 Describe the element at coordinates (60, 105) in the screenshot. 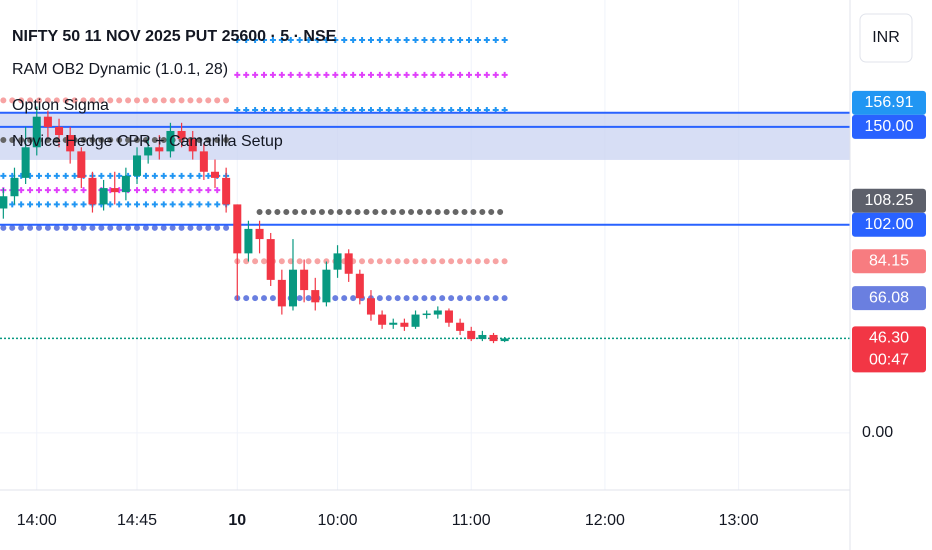

I see `indicator-name: Option Sigma` at that location.